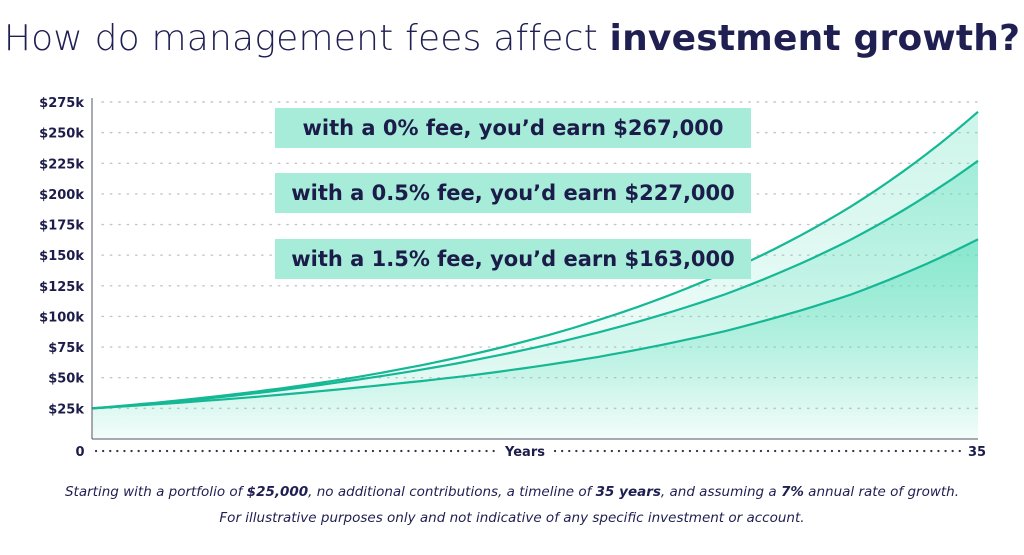  I want to click on callout-1-5-fee: with a 1.5% fee, you’d earn $163,000, so click(513, 259).